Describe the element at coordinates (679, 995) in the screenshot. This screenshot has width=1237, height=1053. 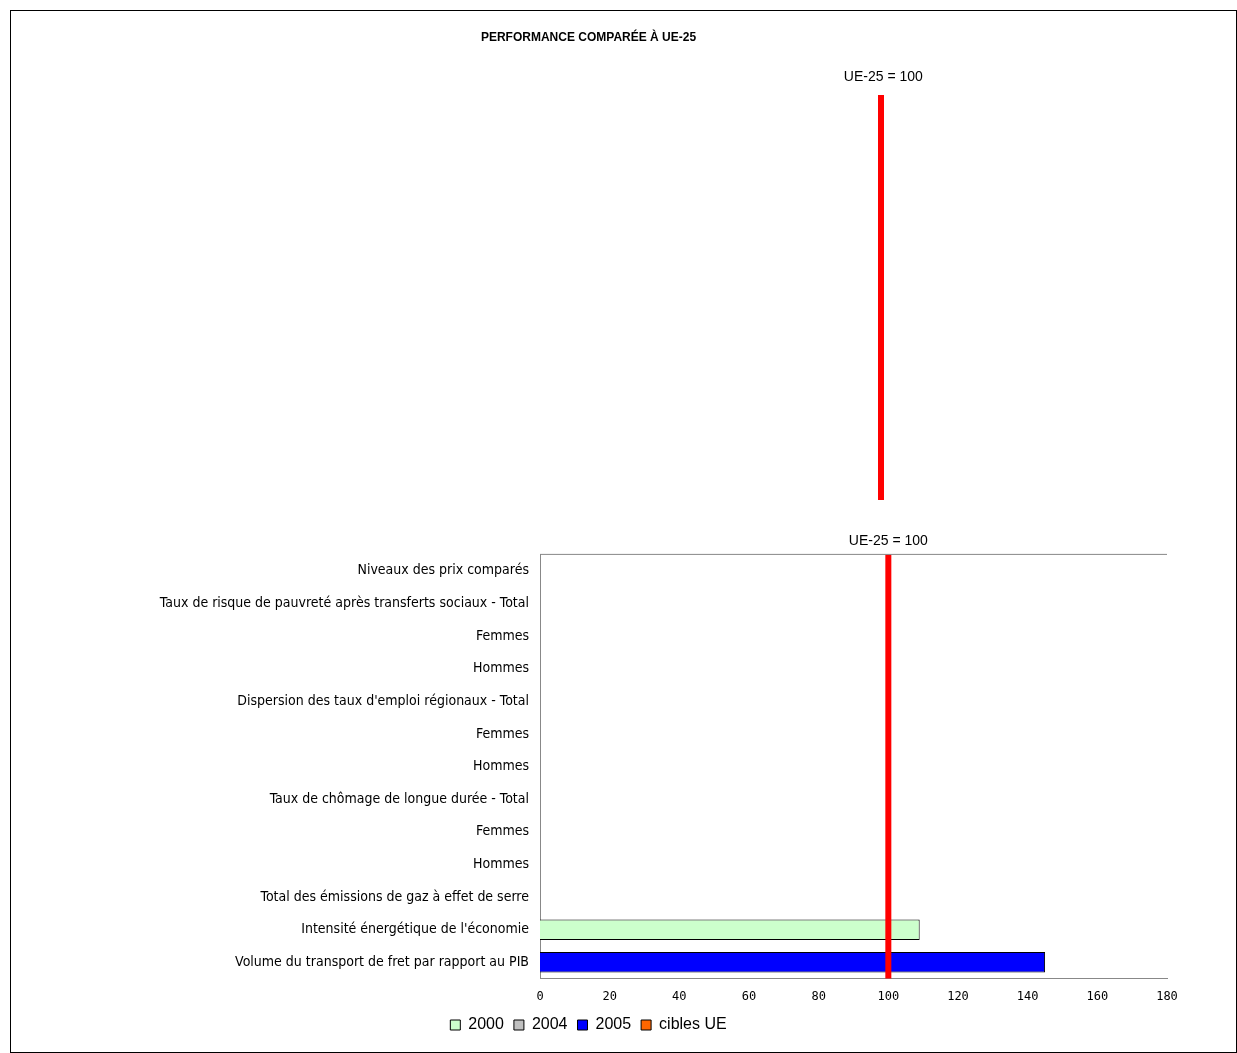
I see `x-tick-label: 40` at that location.